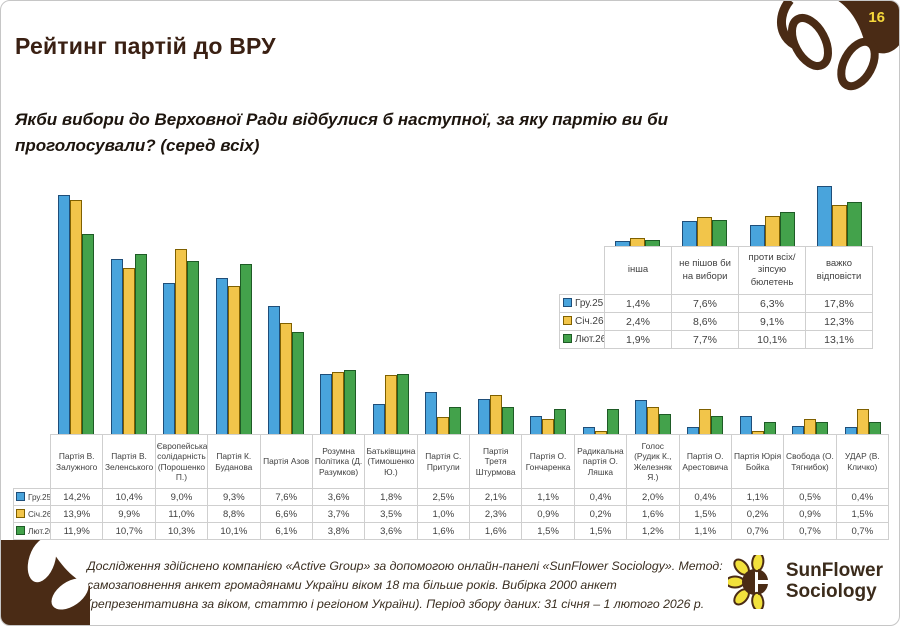  What do you see at coordinates (705, 270) in the screenshot?
I see `category-header: не пішов би на вибори` at bounding box center [705, 270].